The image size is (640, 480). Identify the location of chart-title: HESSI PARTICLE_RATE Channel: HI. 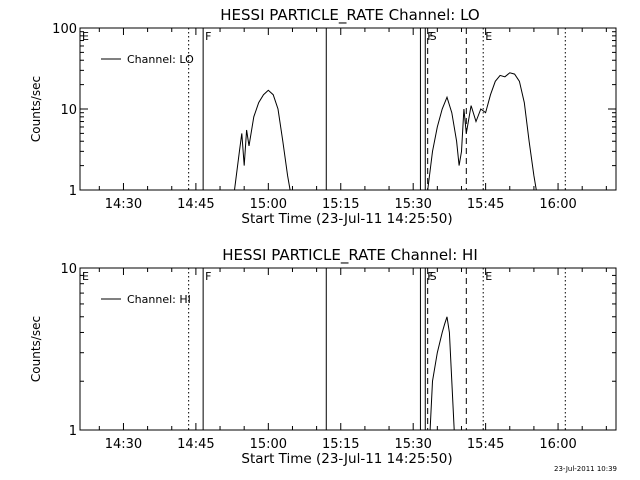
(350, 255).